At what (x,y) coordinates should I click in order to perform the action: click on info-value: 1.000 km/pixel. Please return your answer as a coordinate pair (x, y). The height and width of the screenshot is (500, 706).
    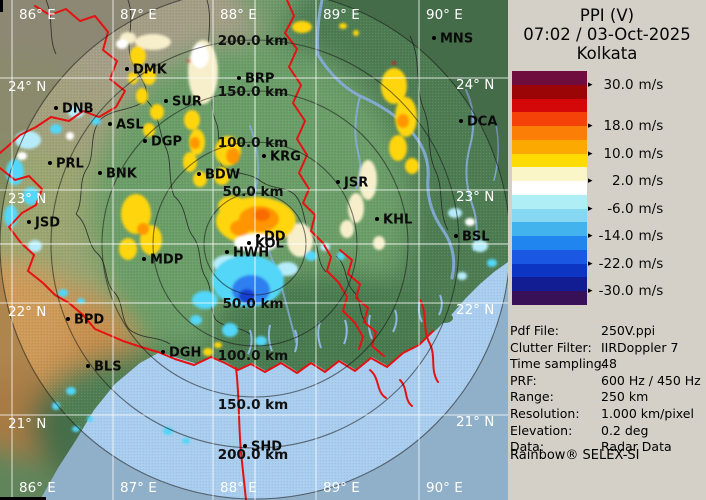
    Looking at the image, I should click on (647, 413).